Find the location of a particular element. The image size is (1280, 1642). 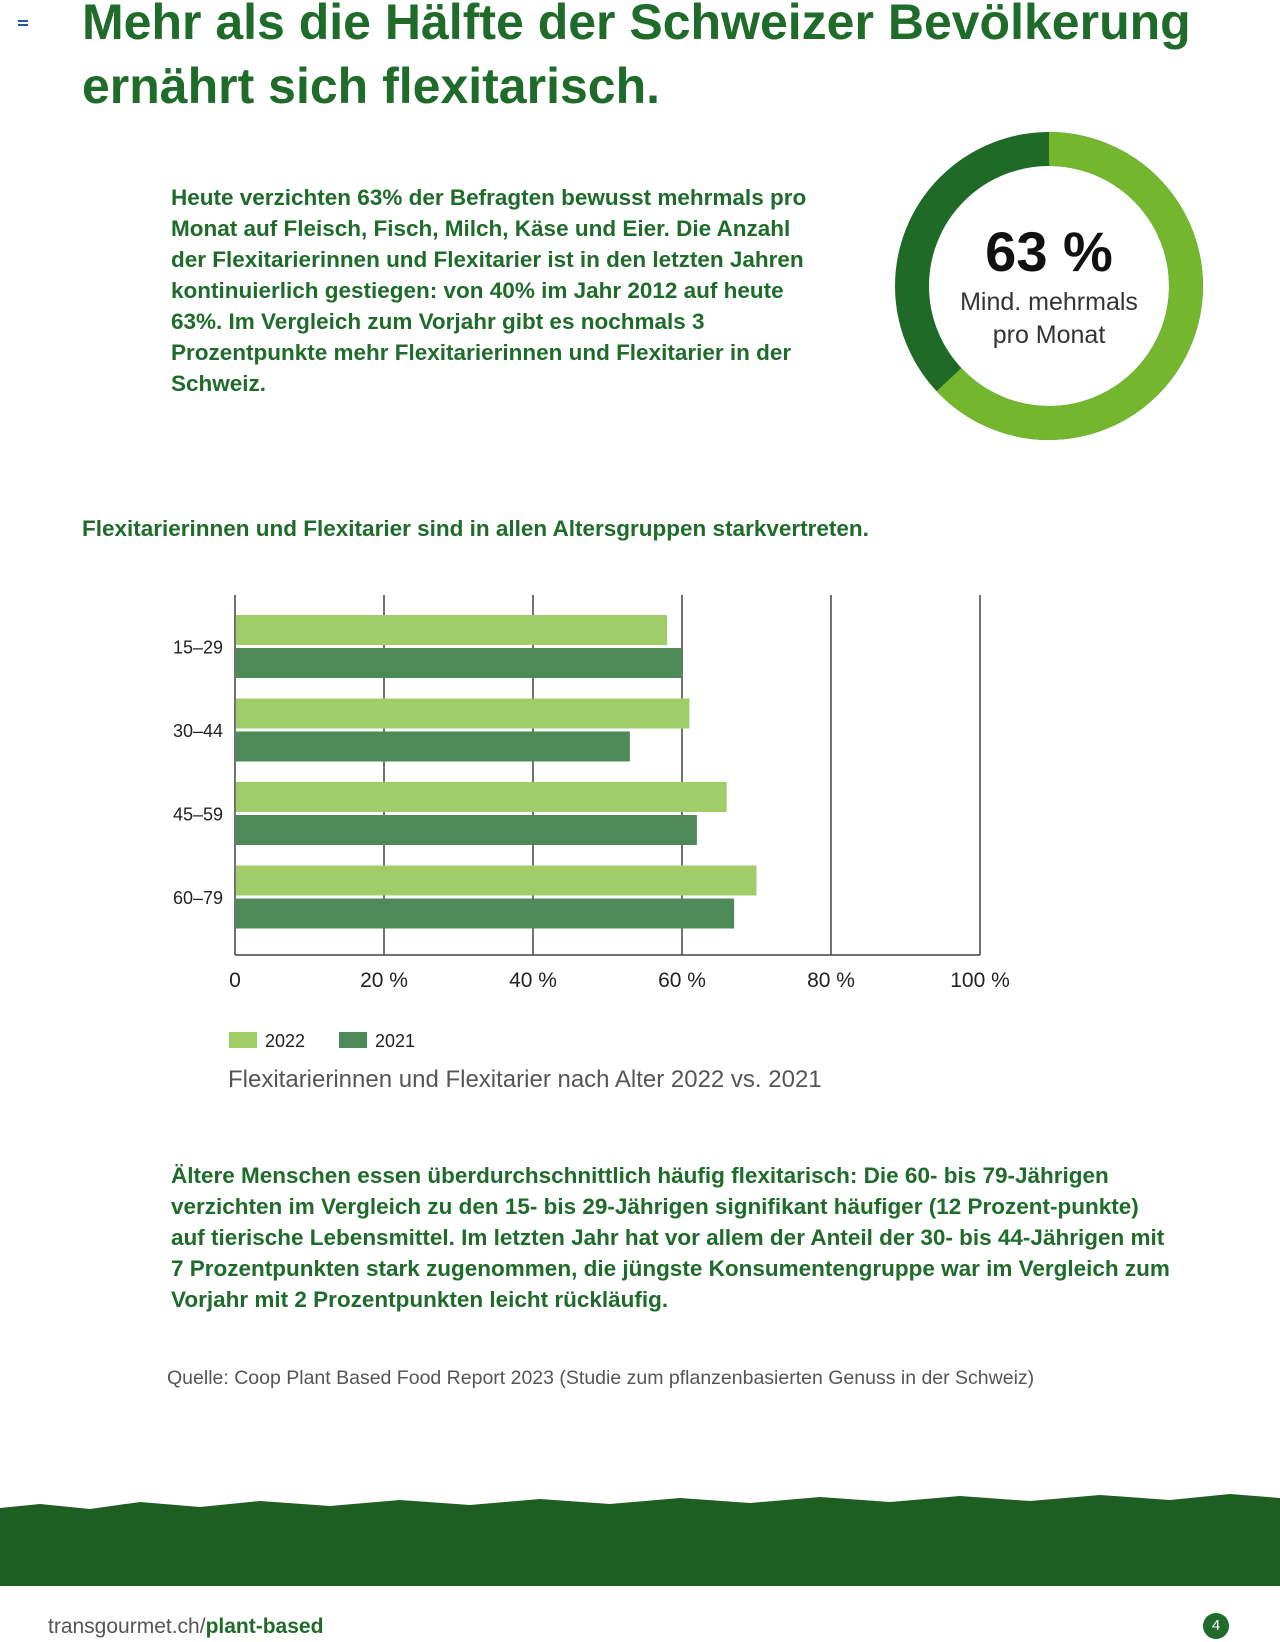

x-tick-label: 100 % is located at coordinates (980, 980).